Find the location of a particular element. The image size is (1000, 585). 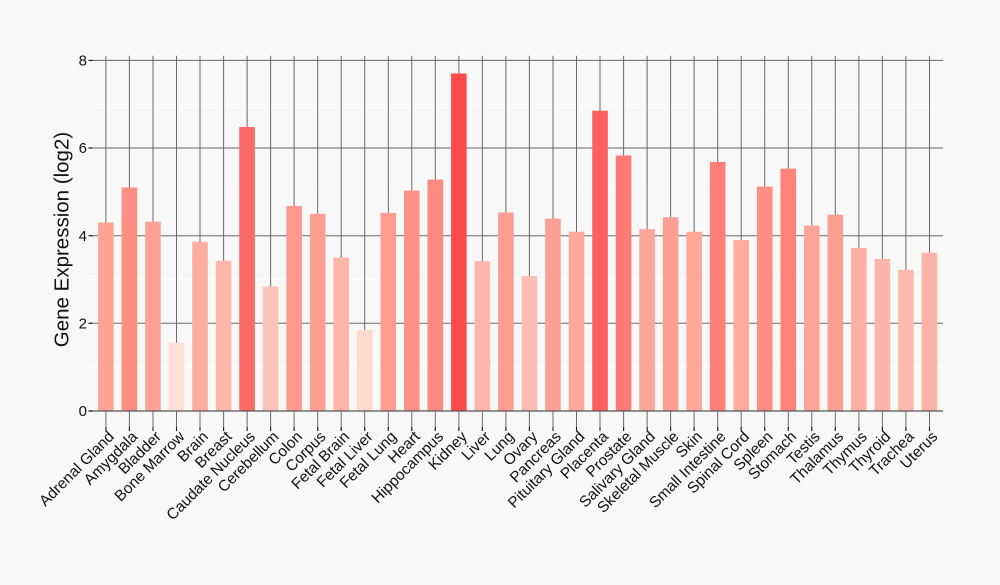

svg-text: 6 is located at coordinates (83, 148).